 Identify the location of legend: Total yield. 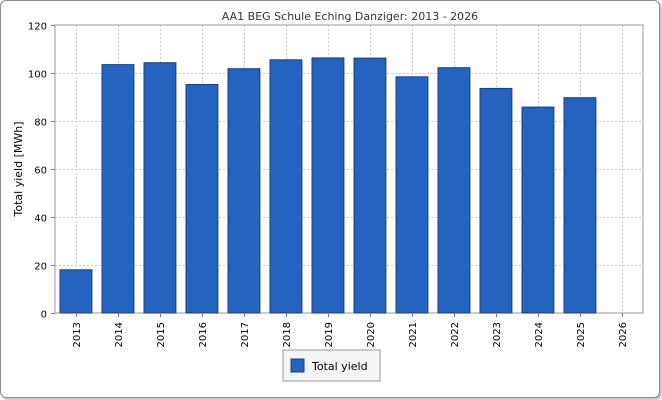
(331, 365).